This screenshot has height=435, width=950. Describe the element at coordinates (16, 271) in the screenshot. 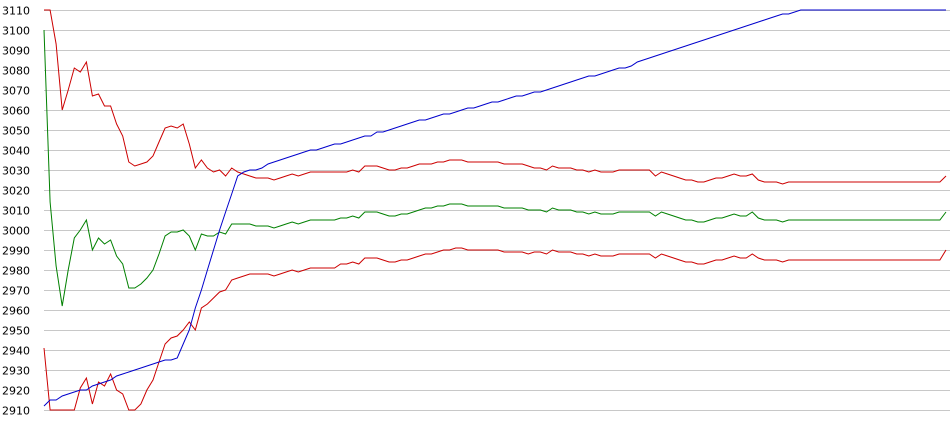

I see `y-tick-label: 2980` at that location.